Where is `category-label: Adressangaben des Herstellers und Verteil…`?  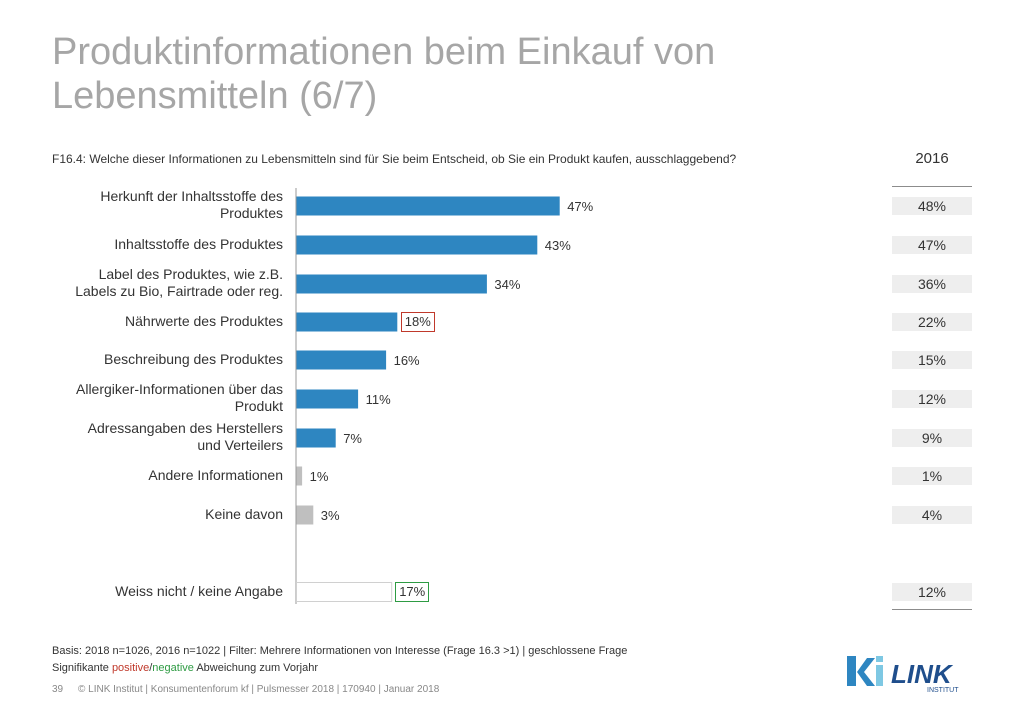
category-label: Adressangaben des Herstellers und Verteil… is located at coordinates (163, 437).